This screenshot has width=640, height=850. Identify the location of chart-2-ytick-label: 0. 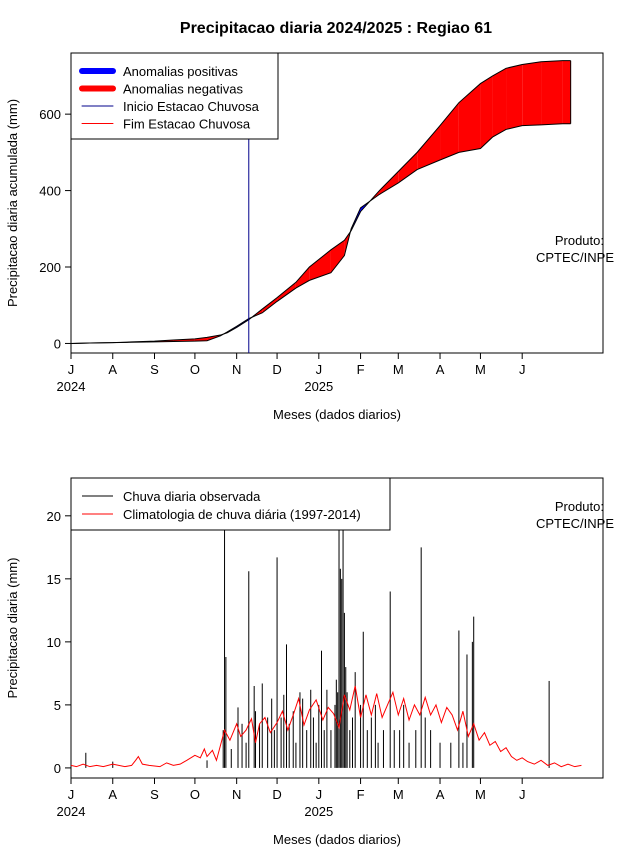
(57, 768).